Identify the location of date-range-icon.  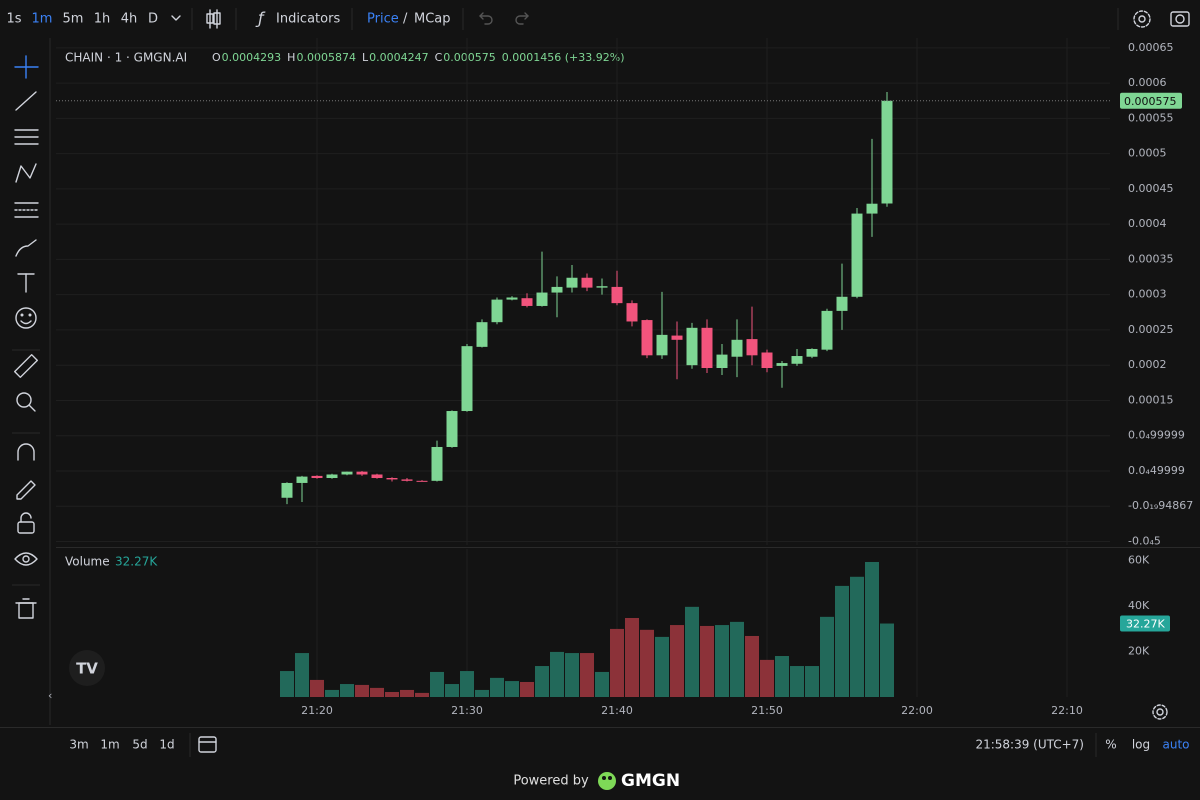
(207, 744).